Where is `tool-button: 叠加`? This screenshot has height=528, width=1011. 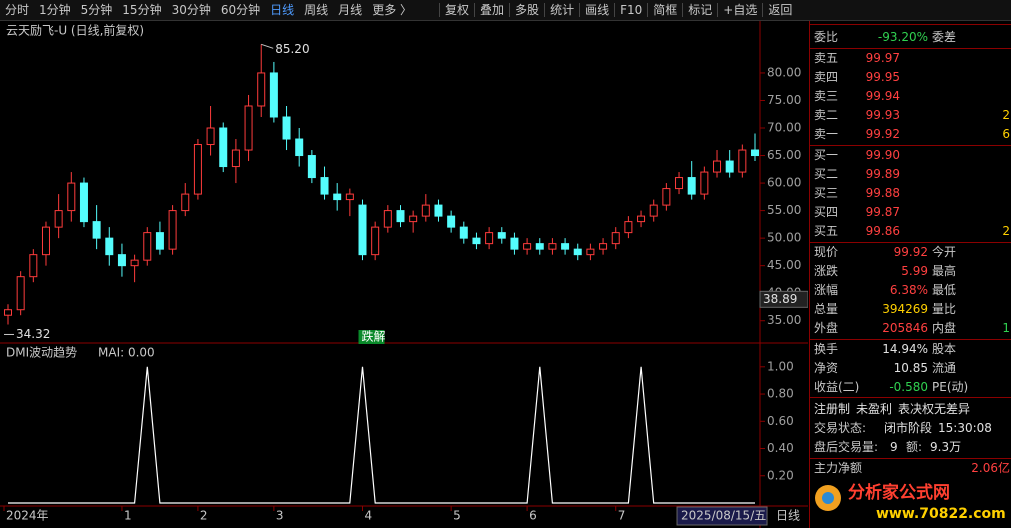 tool-button: 叠加 is located at coordinates (492, 10).